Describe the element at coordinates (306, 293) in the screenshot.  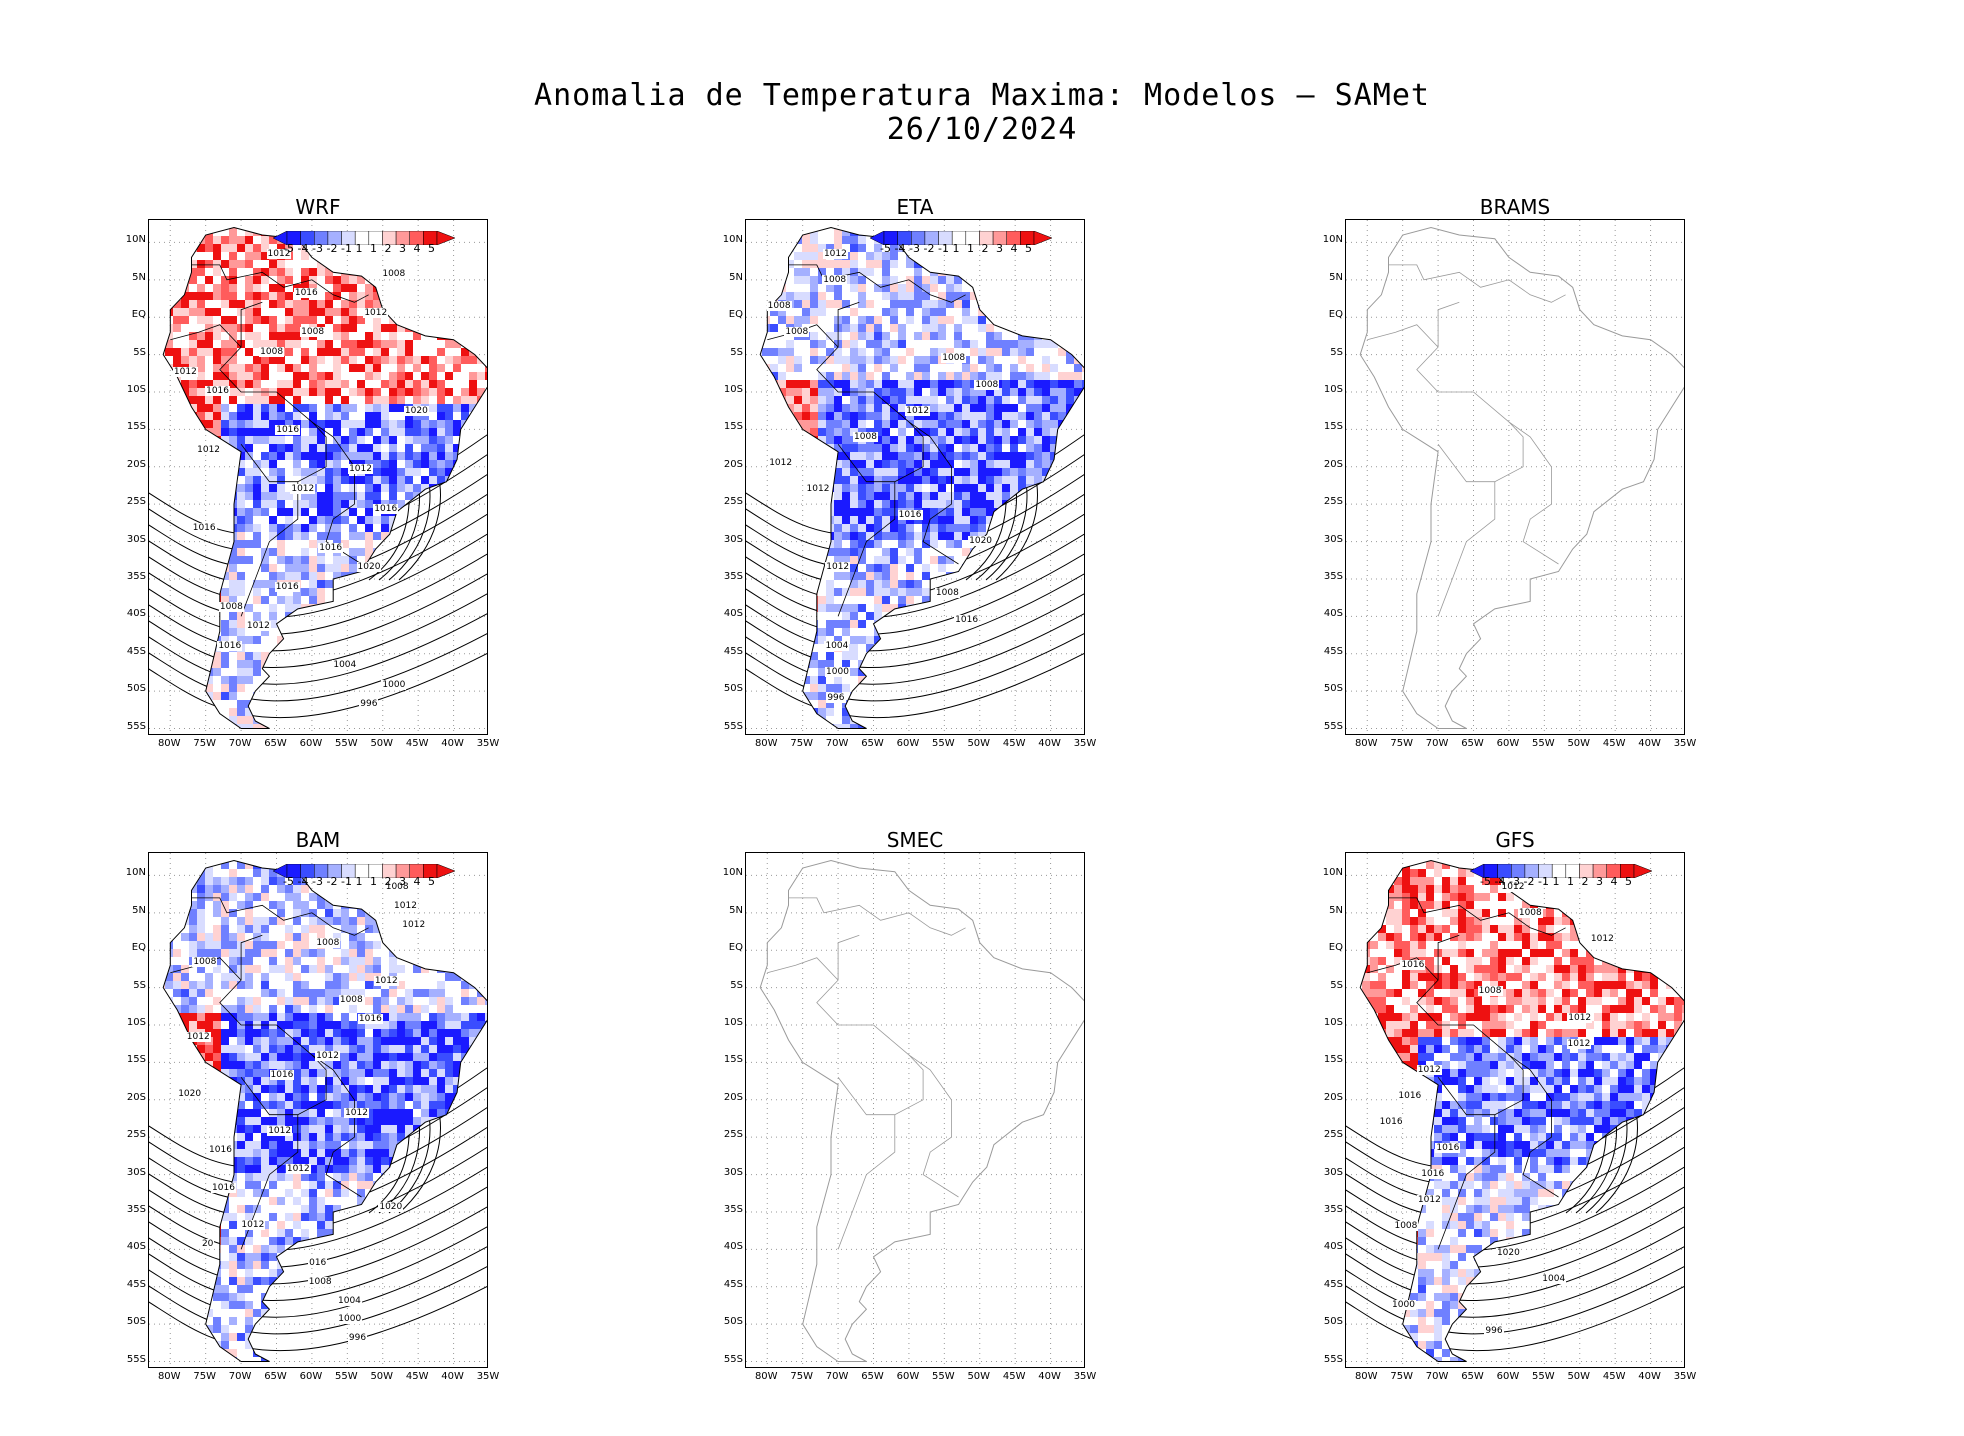
I see `isobar-label: 1016` at that location.